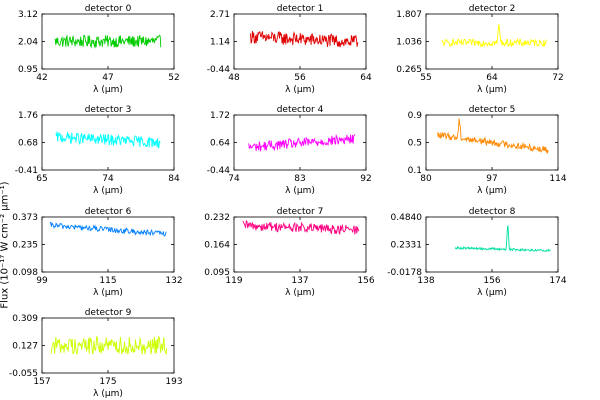 Image resolution: width=600 pixels, height=400 pixels. I want to click on y-tick-label: 0.1, so click(415, 171).